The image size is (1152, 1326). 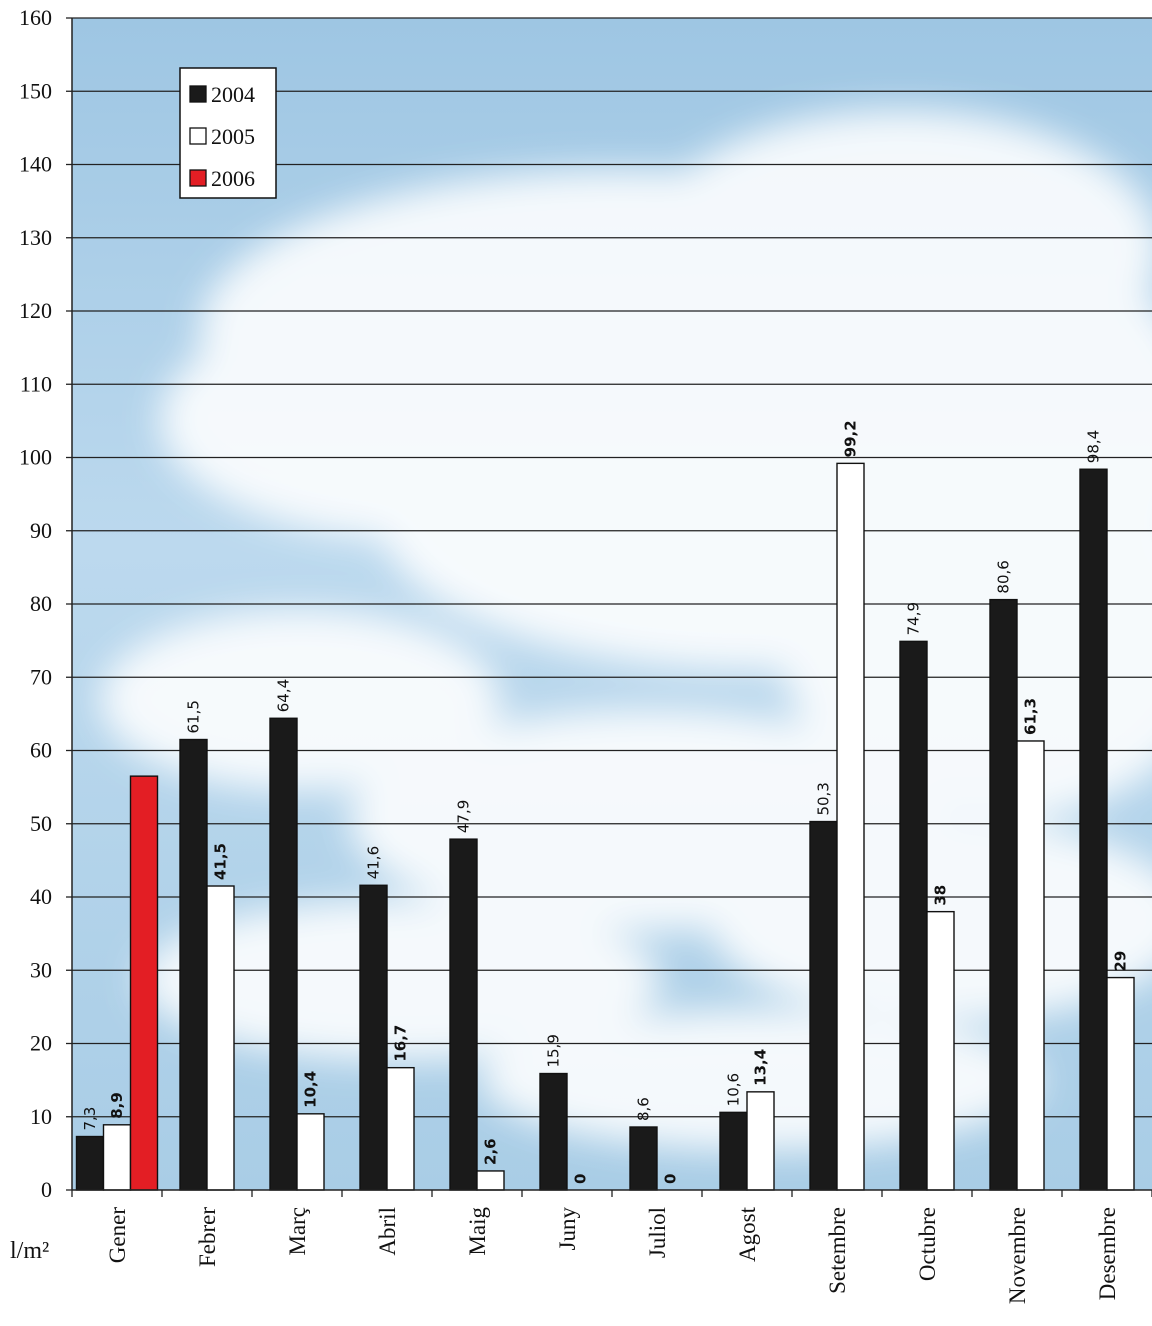 I want to click on bar-2004-març, so click(x=283, y=954).